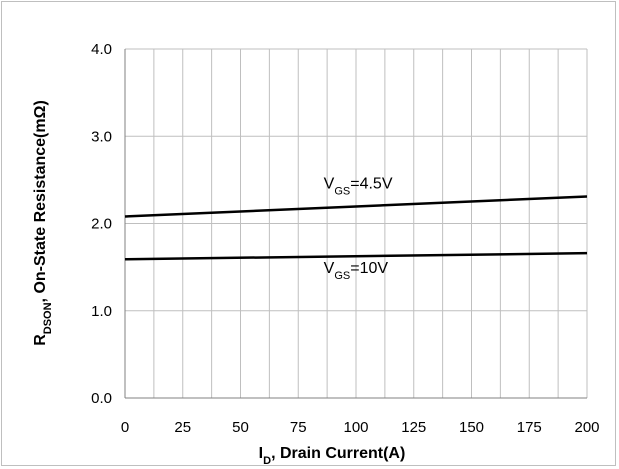 This screenshot has width=619, height=469. I want to click on y-axis-title: RDSON, On-State Resistance(mΩ), so click(43, 223).